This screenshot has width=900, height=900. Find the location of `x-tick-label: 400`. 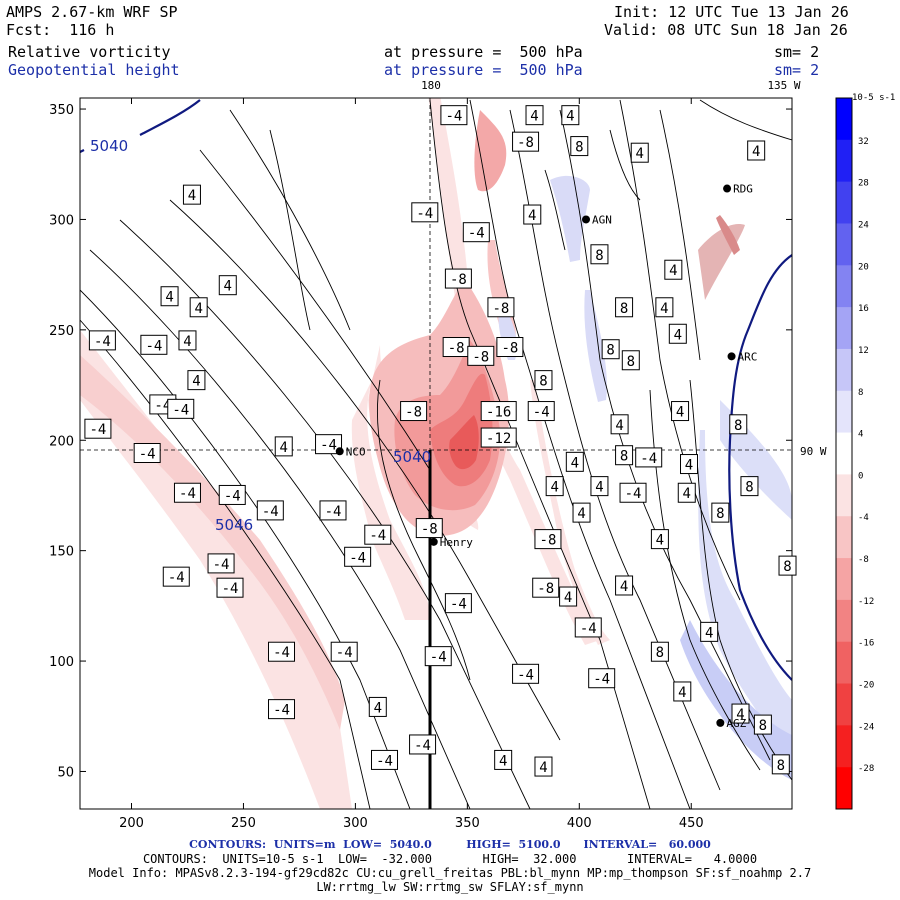

x-tick-label: 400 is located at coordinates (579, 823).